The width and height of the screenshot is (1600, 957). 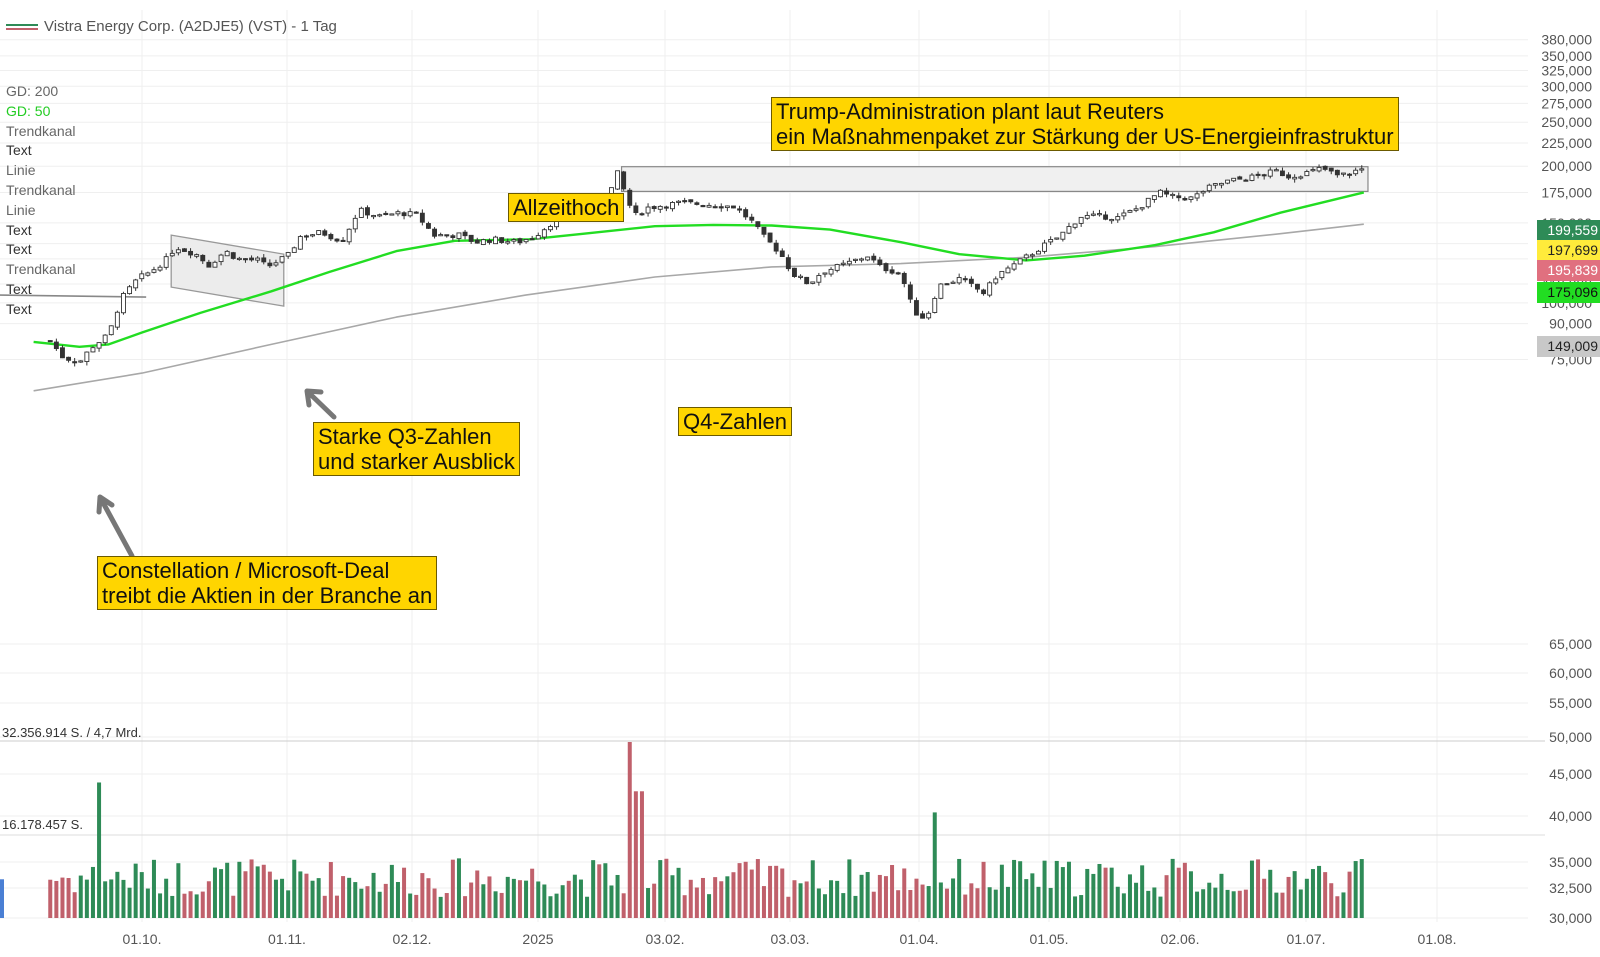 What do you see at coordinates (28, 110) in the screenshot?
I see `indicator-item: GD: 50` at bounding box center [28, 110].